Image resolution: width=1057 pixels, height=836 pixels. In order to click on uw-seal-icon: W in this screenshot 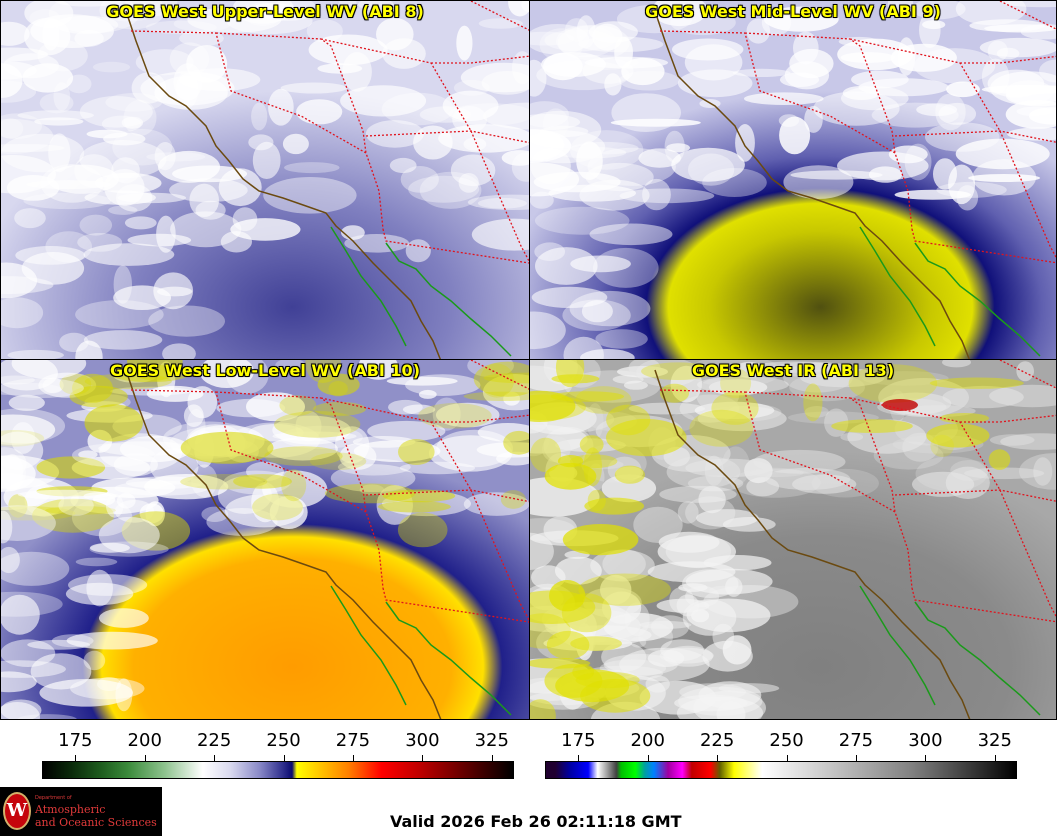, I will do `click(17, 811)`.